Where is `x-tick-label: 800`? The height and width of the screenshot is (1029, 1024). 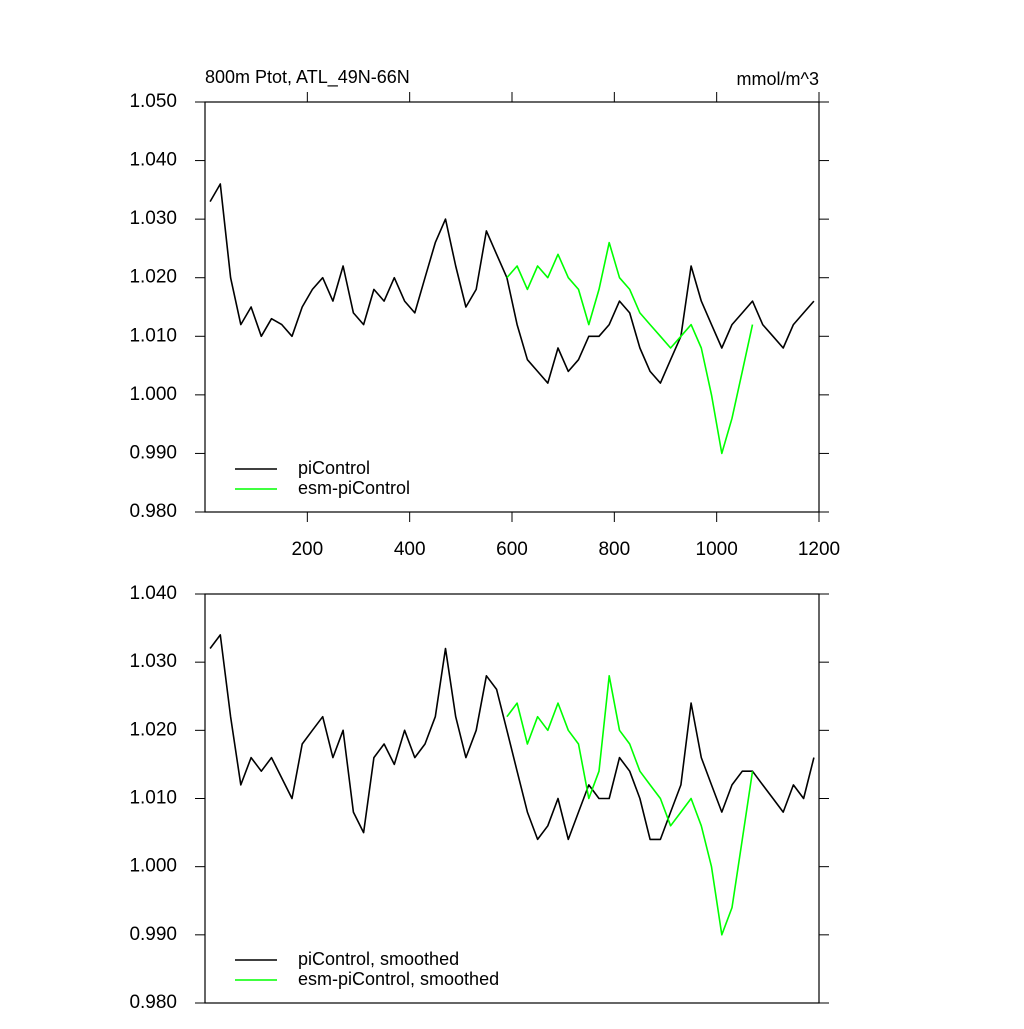
x-tick-label: 800 is located at coordinates (614, 549).